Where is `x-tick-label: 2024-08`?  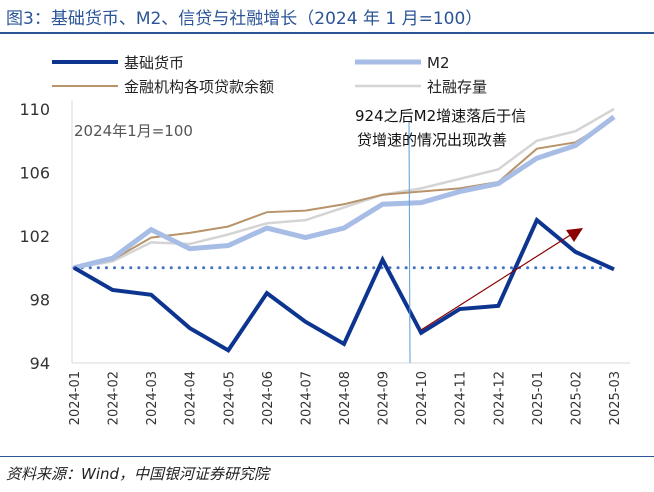 x-tick-label: 2024-08 is located at coordinates (345, 398).